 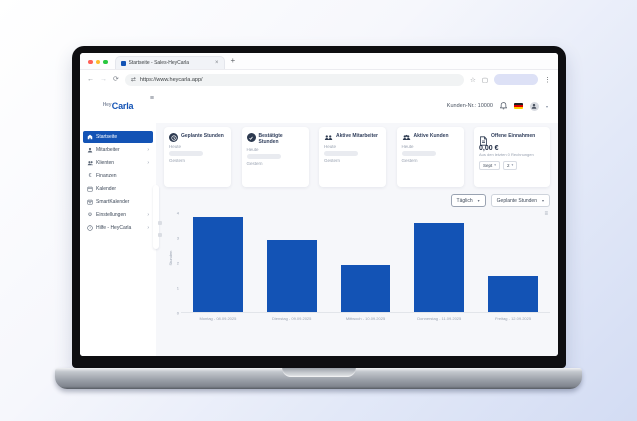 I want to click on open-revenue-amount: 0,00 €, so click(x=489, y=148).